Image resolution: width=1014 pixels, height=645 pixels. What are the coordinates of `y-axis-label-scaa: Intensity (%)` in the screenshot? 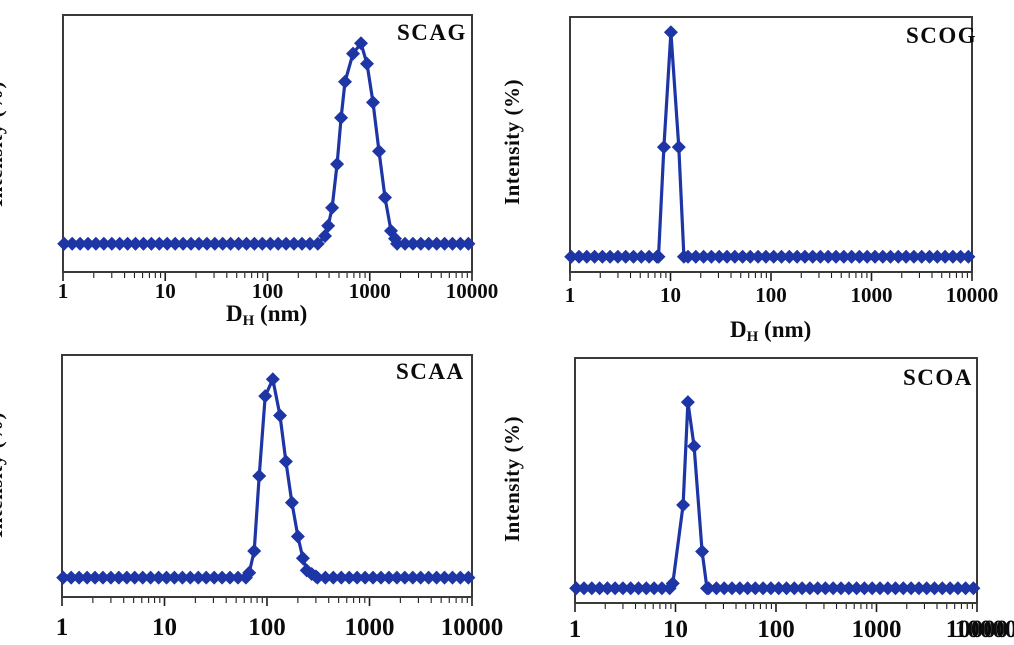 It's located at (3, 475).